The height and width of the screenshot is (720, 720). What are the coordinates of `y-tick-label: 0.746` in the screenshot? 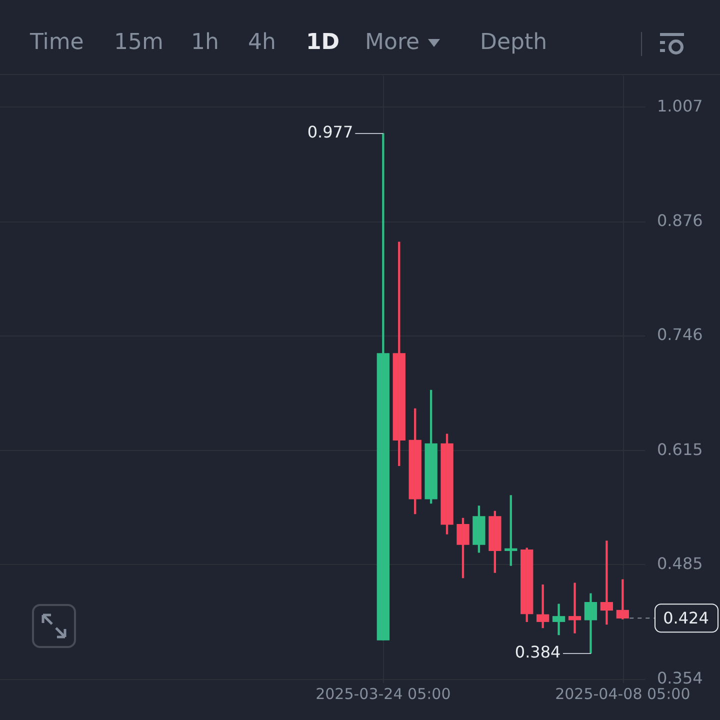 It's located at (680, 334).